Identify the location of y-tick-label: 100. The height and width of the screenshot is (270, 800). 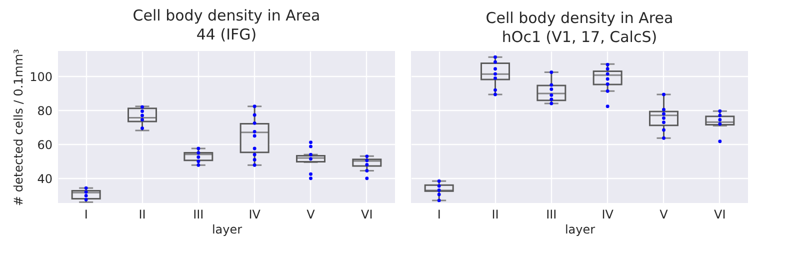
(41, 77).